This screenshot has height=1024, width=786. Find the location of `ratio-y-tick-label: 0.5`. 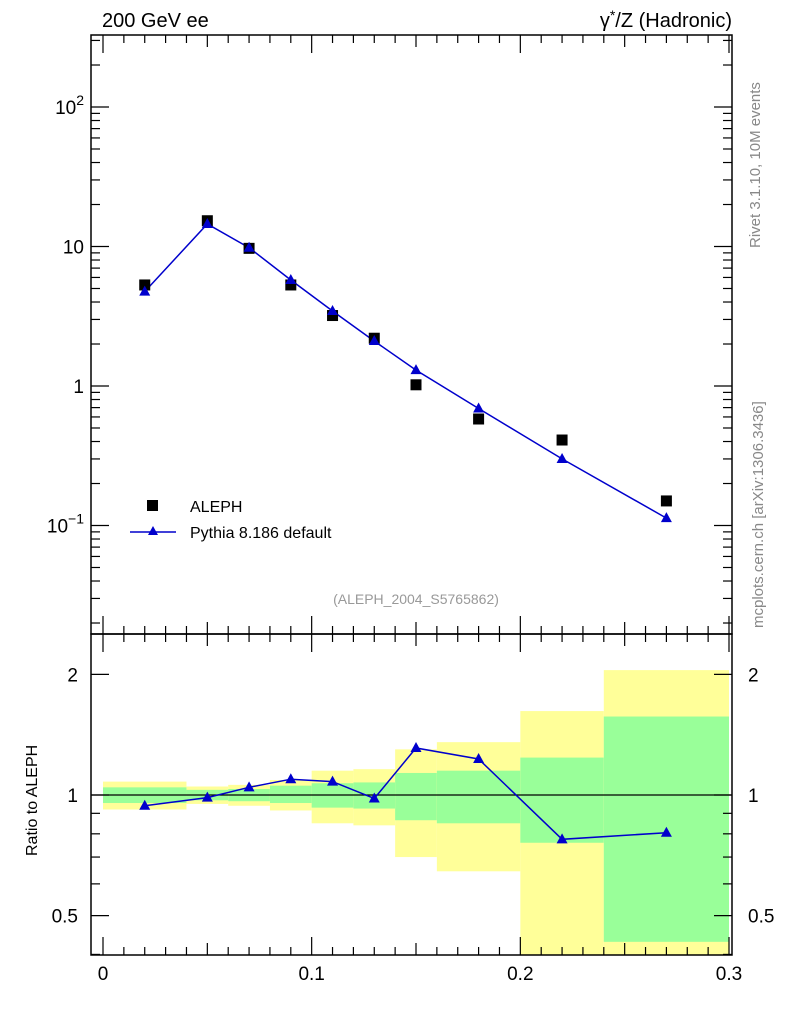

ratio-y-tick-label: 0.5 is located at coordinates (65, 917).